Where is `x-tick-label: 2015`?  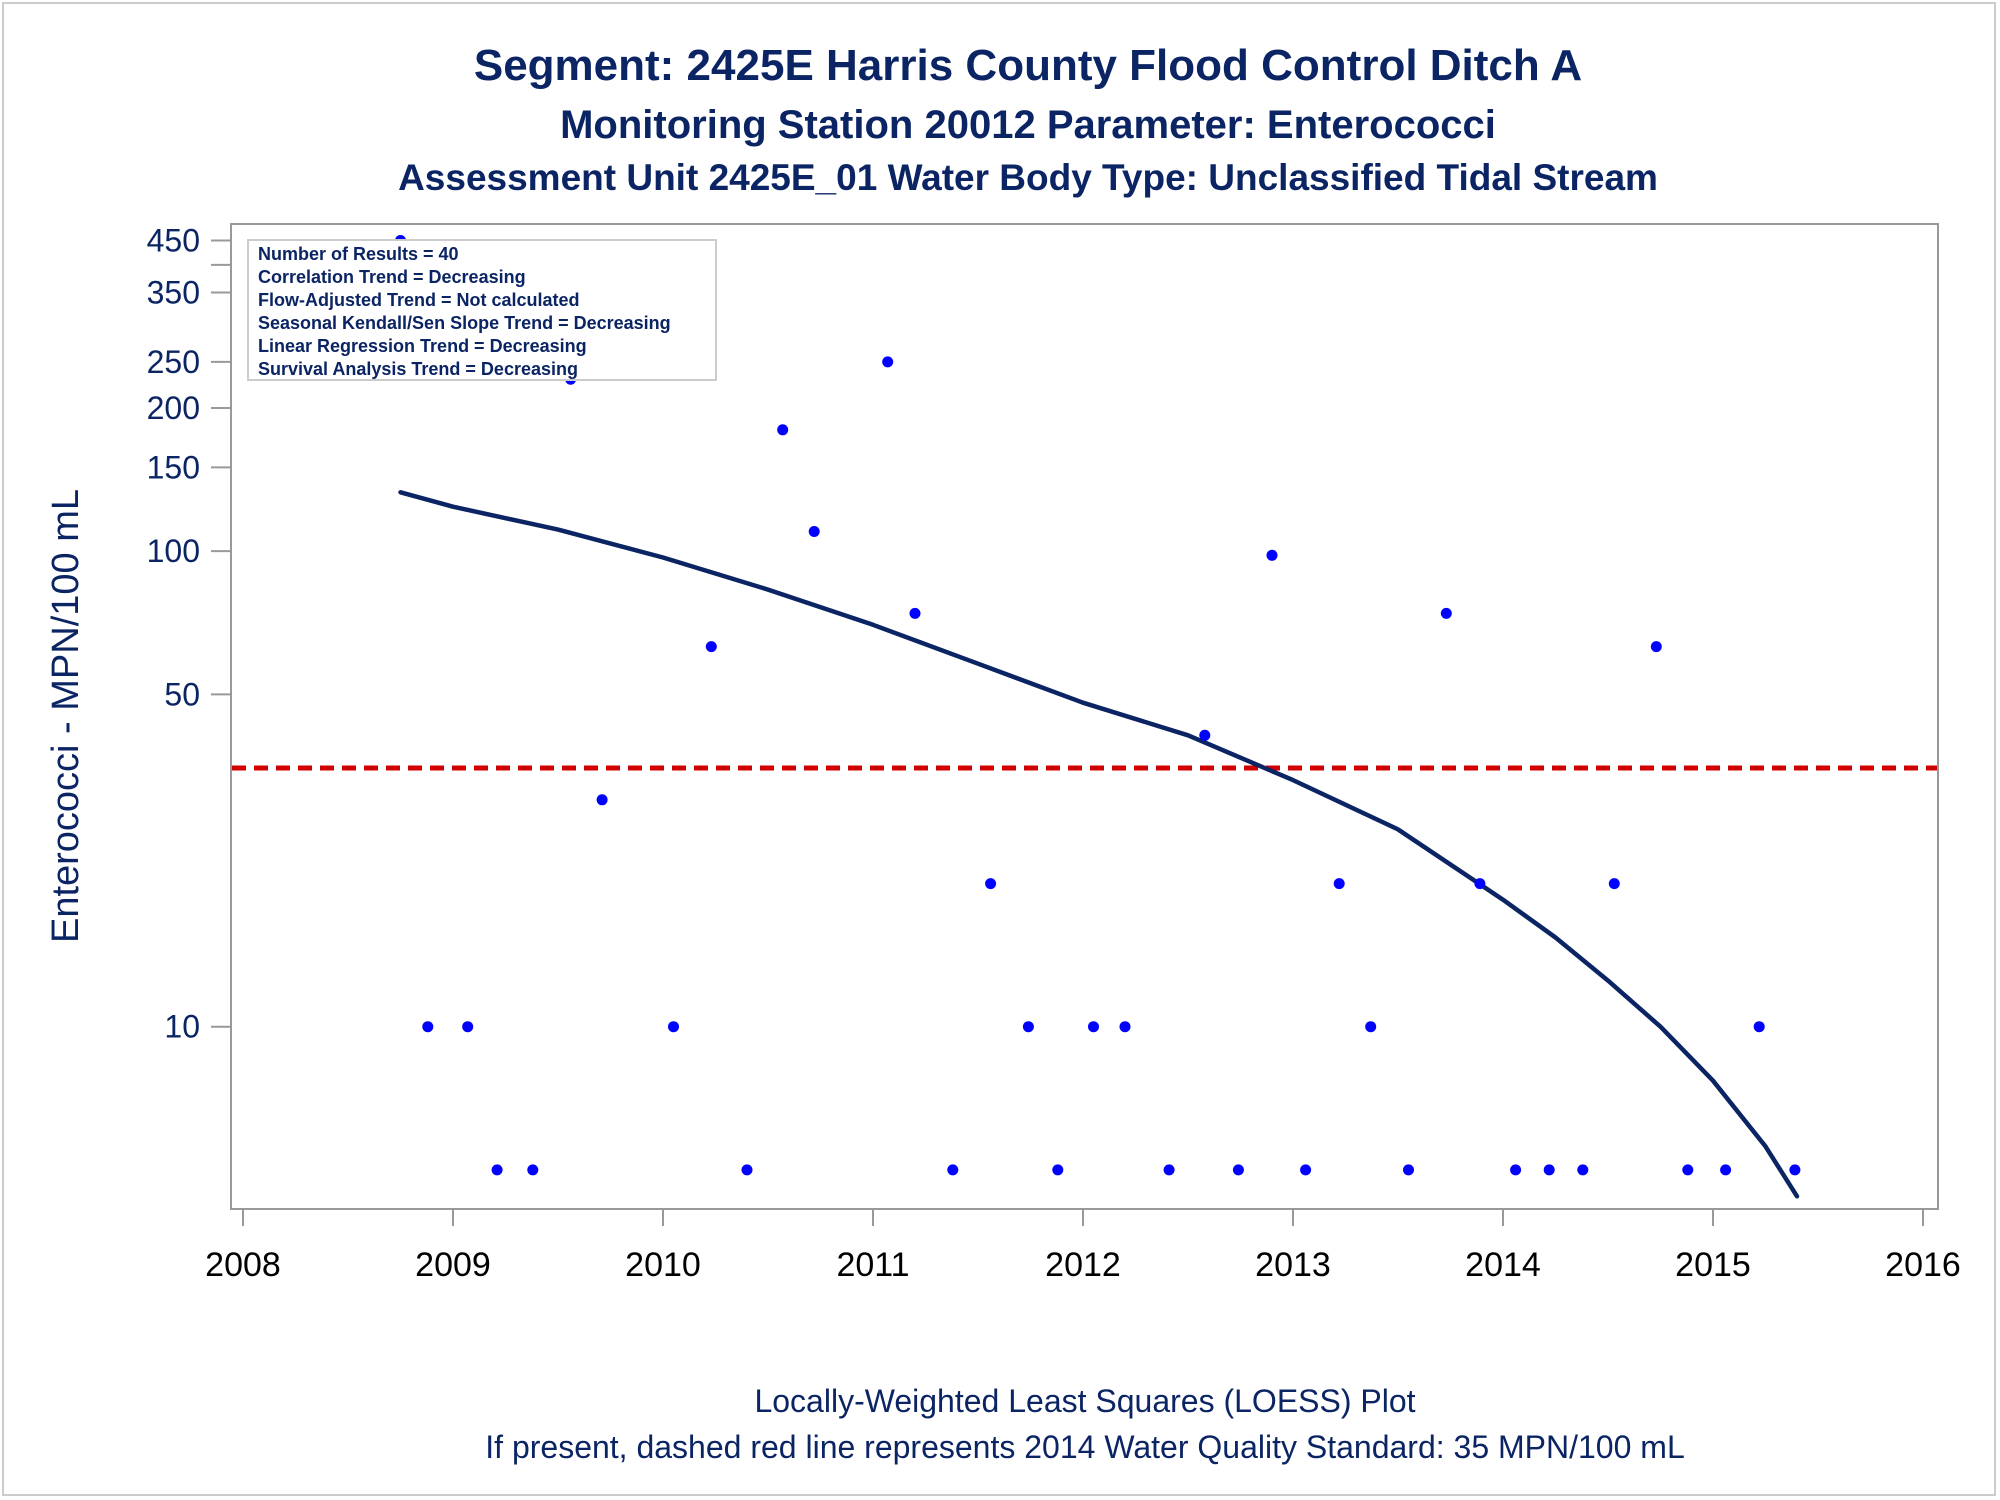
x-tick-label: 2015 is located at coordinates (1713, 1265).